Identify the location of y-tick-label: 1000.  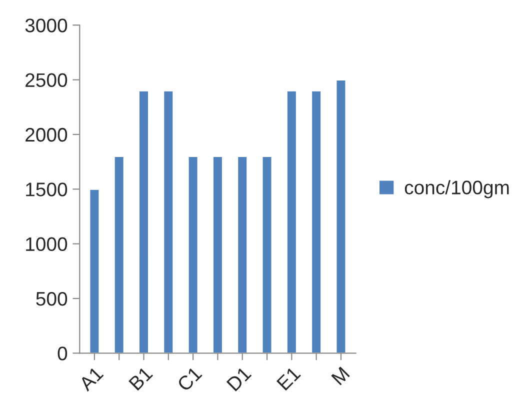
(47, 244).